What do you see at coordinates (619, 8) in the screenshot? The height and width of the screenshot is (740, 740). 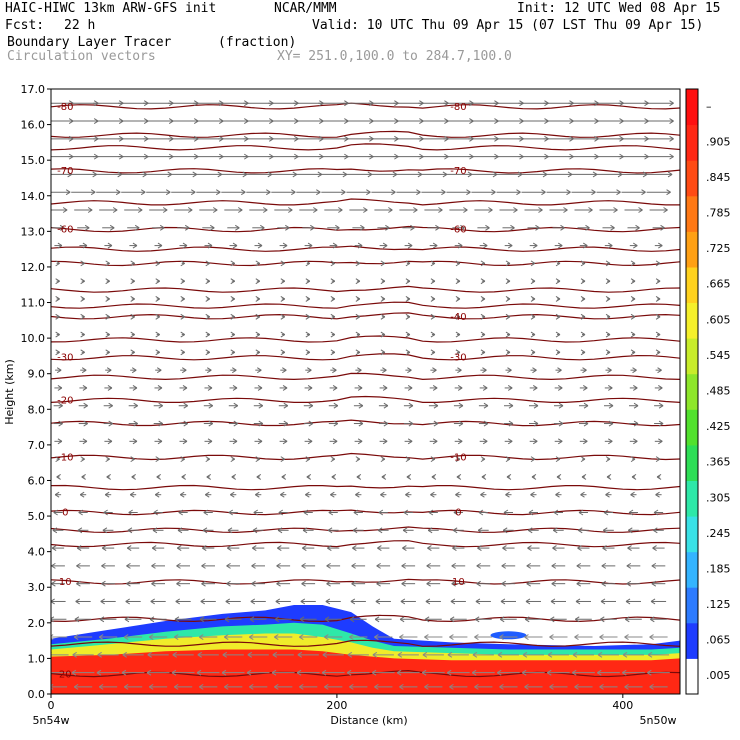 I see `init-time: Init: 12 UTC Wed 08 Apr 15` at bounding box center [619, 8].